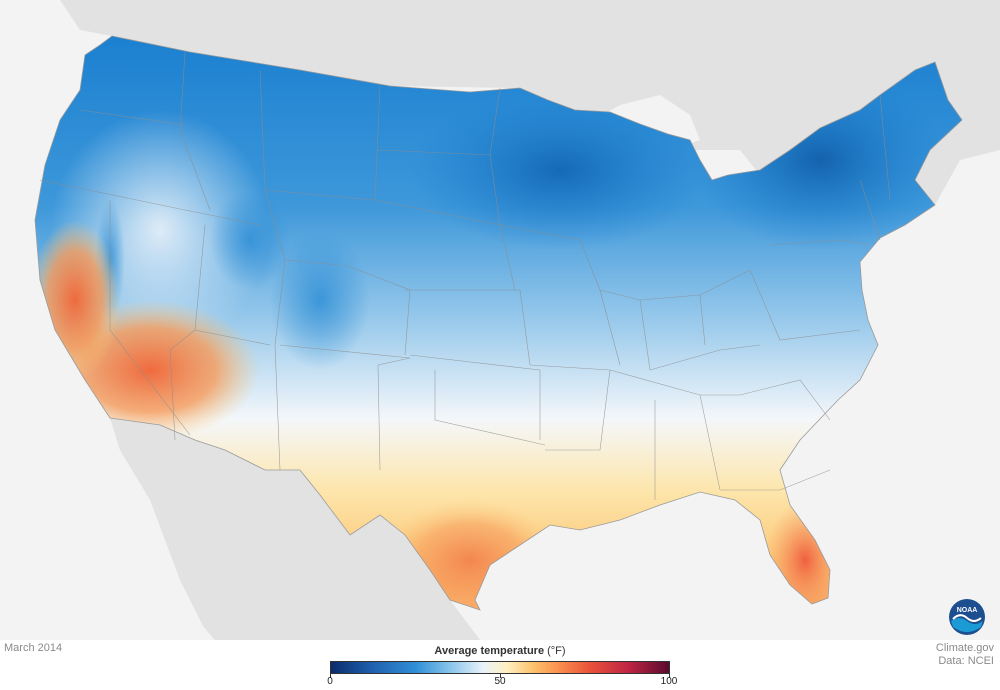 The image size is (1000, 690). What do you see at coordinates (500, 681) in the screenshot?
I see `legend-tick-label: 50` at bounding box center [500, 681].